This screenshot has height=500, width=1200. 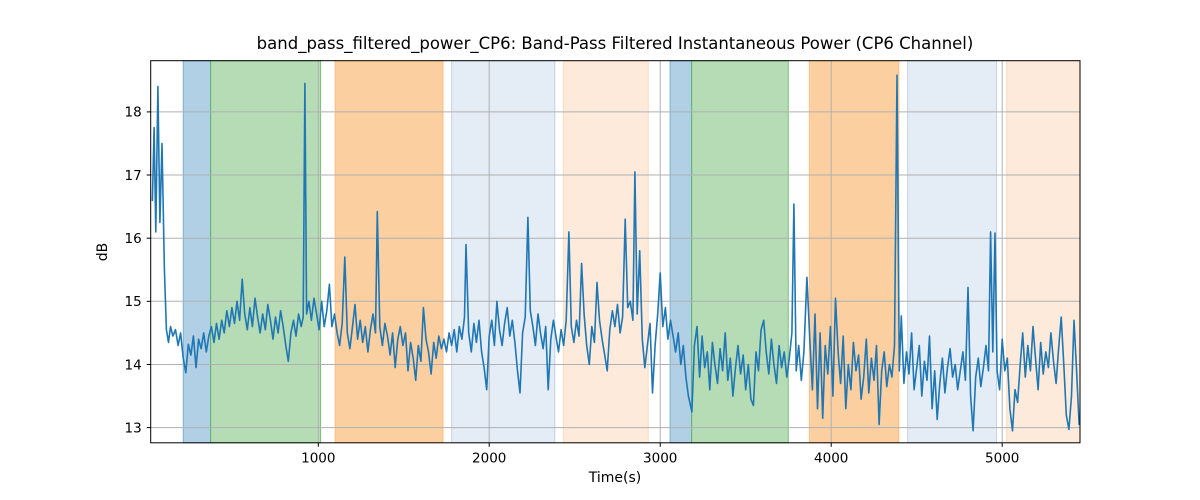 What do you see at coordinates (133, 302) in the screenshot?
I see `y-tick-label: 15` at bounding box center [133, 302].